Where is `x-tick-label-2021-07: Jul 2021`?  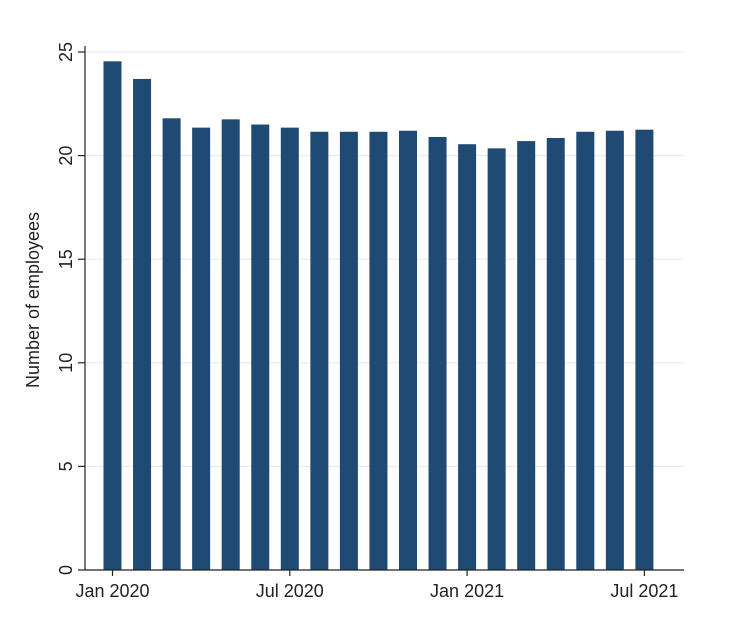 x-tick-label-2021-07: Jul 2021 is located at coordinates (644, 591).